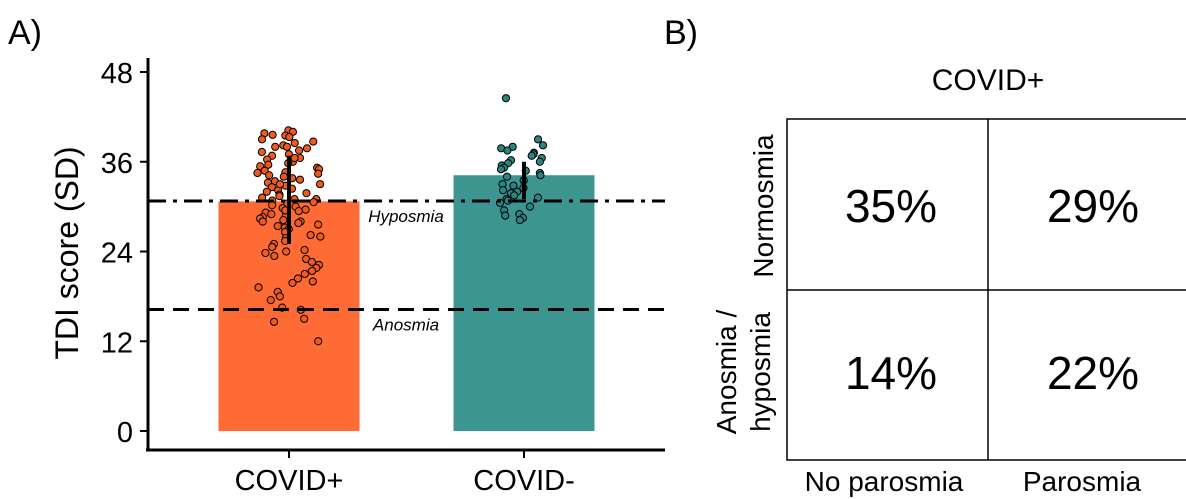 This screenshot has width=1186, height=499. What do you see at coordinates (406, 200) in the screenshot?
I see `error-bars` at bounding box center [406, 200].